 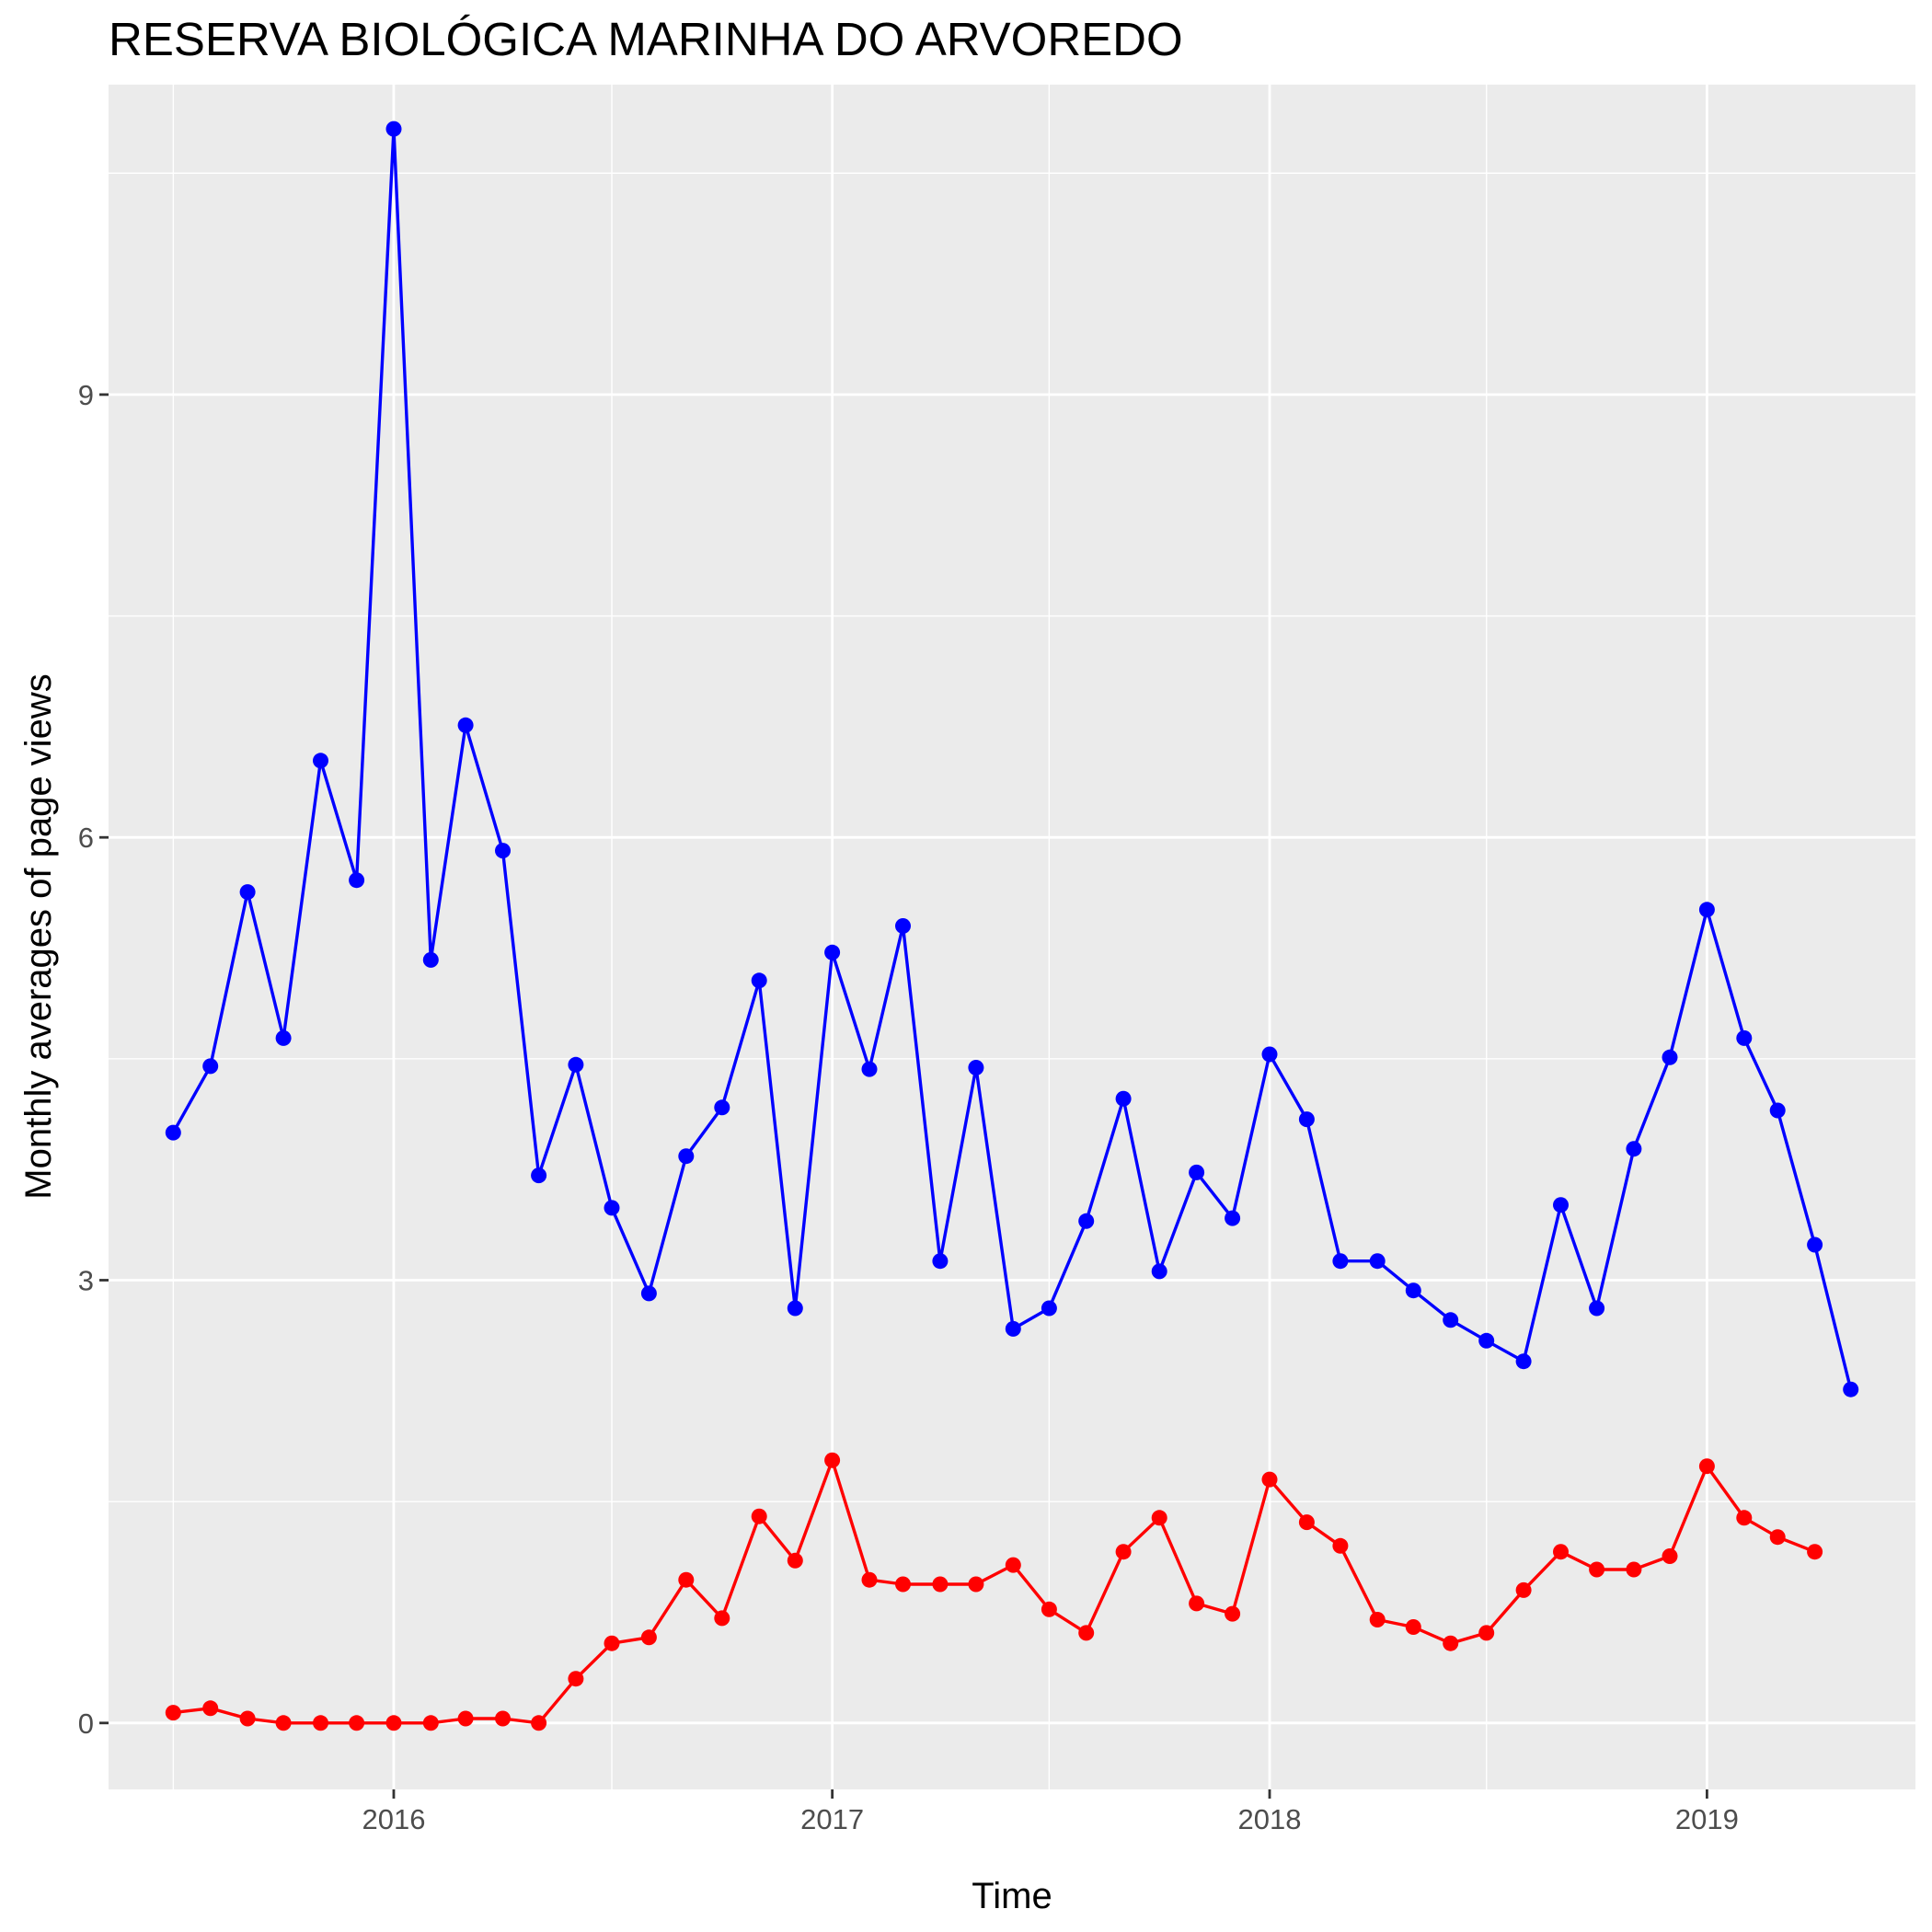 I want to click on y-tick-label-6: 6, so click(x=86, y=838).